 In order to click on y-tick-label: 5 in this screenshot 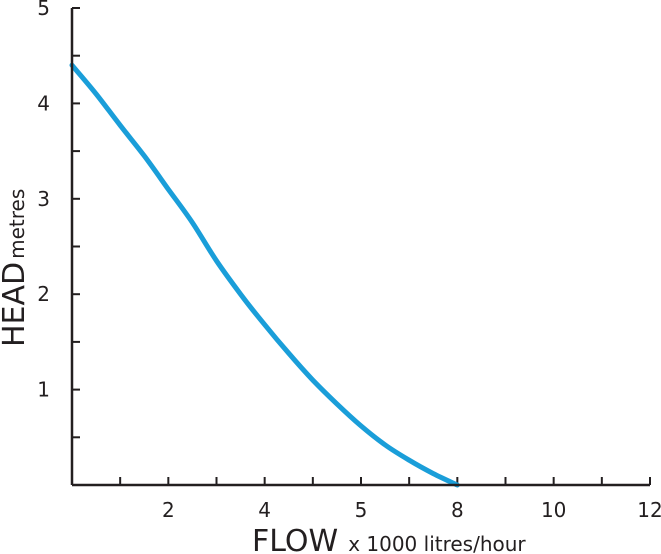, I will do `click(43, 10)`.